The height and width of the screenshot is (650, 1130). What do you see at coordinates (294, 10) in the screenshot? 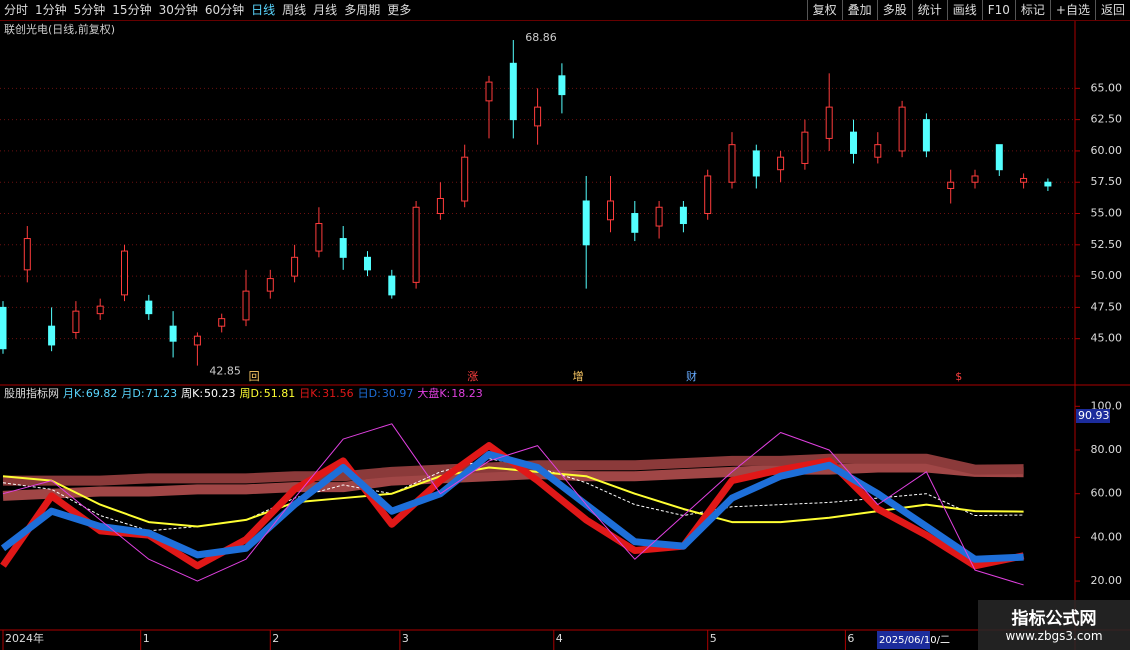
I see `period-tab: 周线` at bounding box center [294, 10].